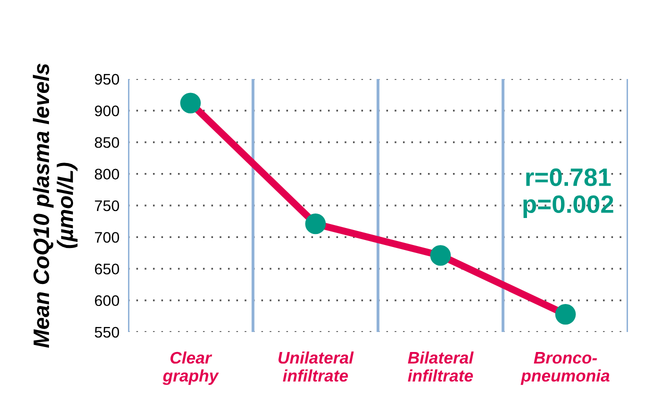 The height and width of the screenshot is (398, 670). Describe the element at coordinates (107, 206) in the screenshot. I see `y-tick-label: 750` at that location.